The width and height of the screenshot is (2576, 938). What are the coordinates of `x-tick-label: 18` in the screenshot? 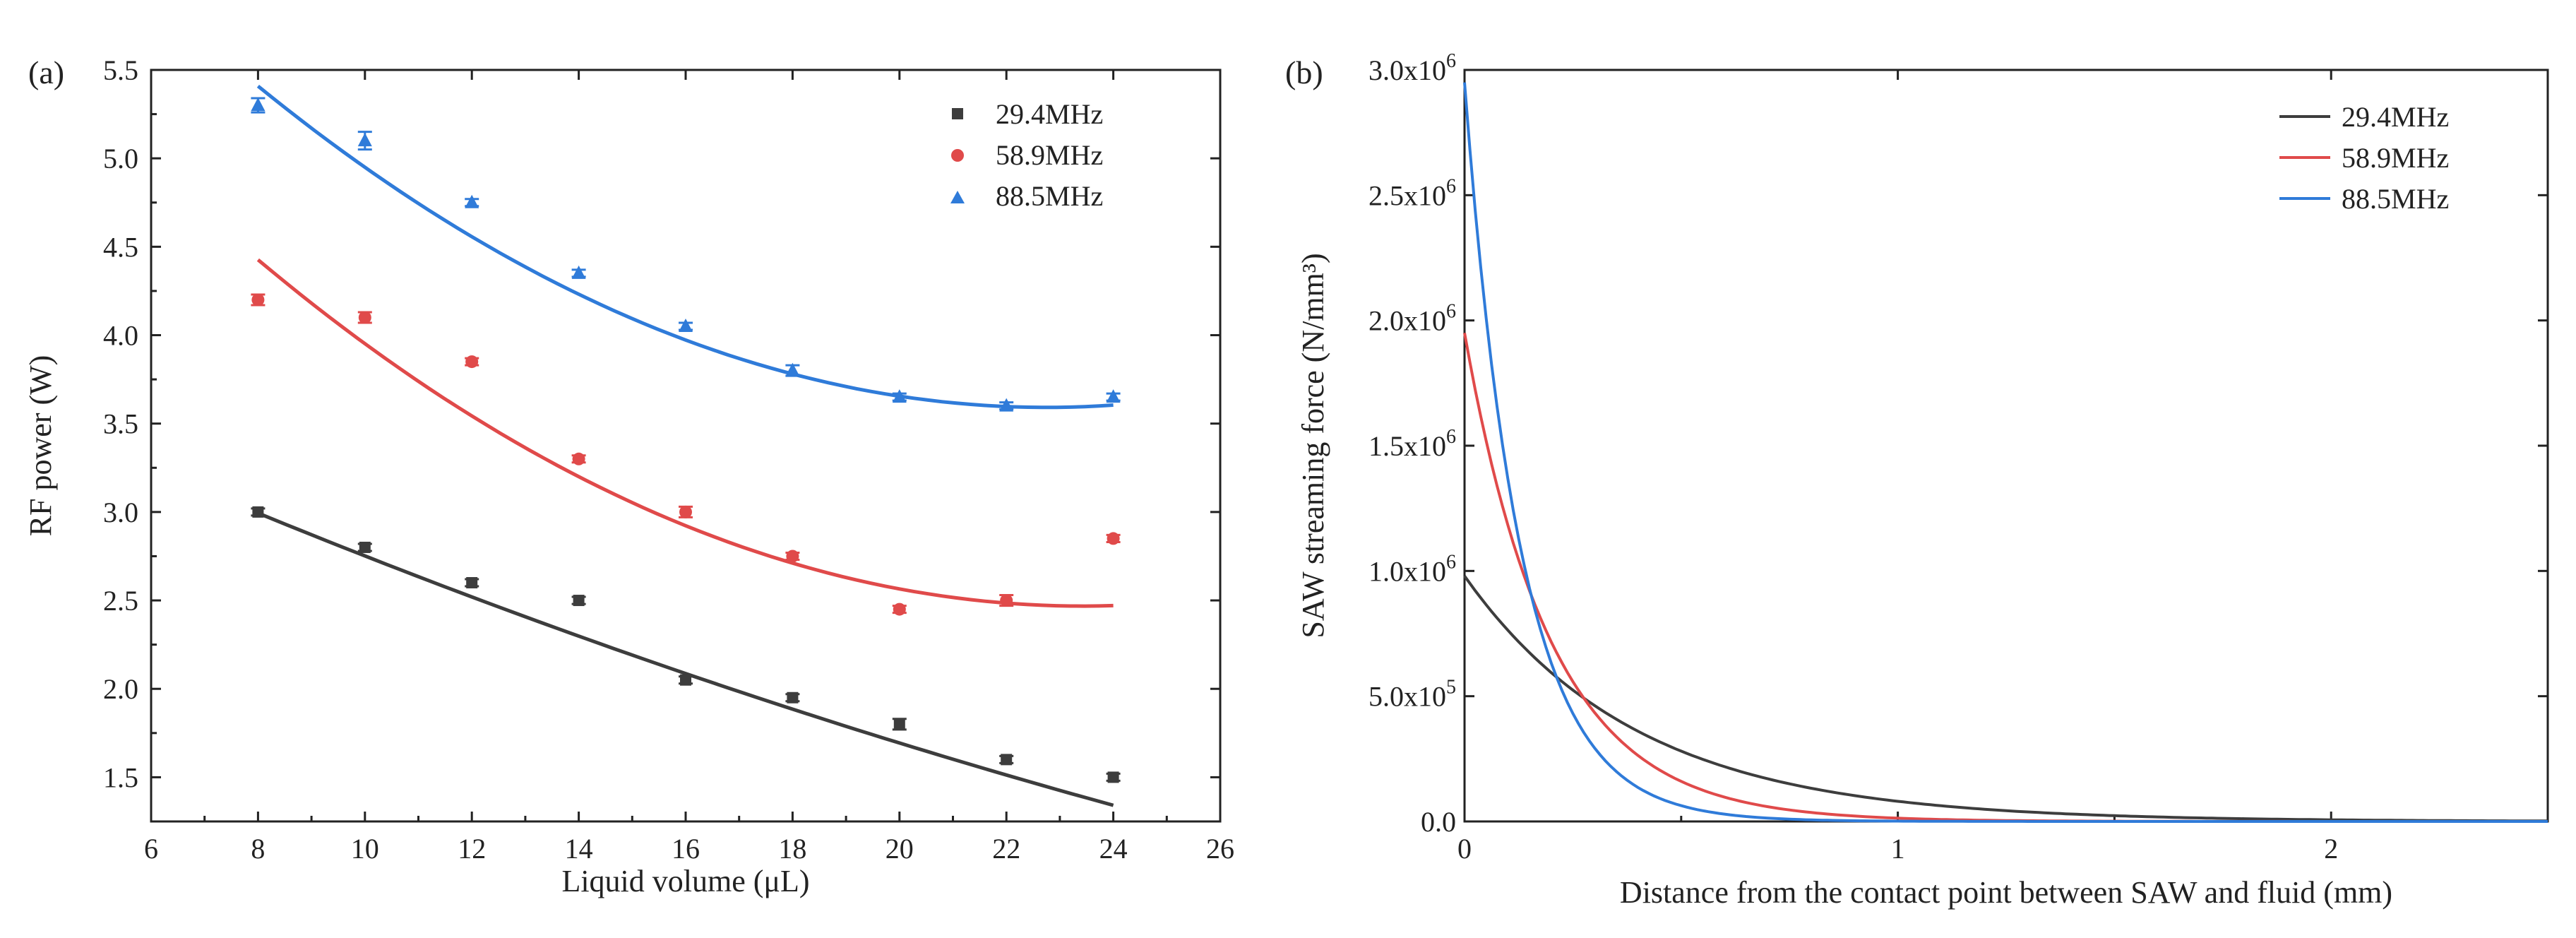 It's located at (792, 849).